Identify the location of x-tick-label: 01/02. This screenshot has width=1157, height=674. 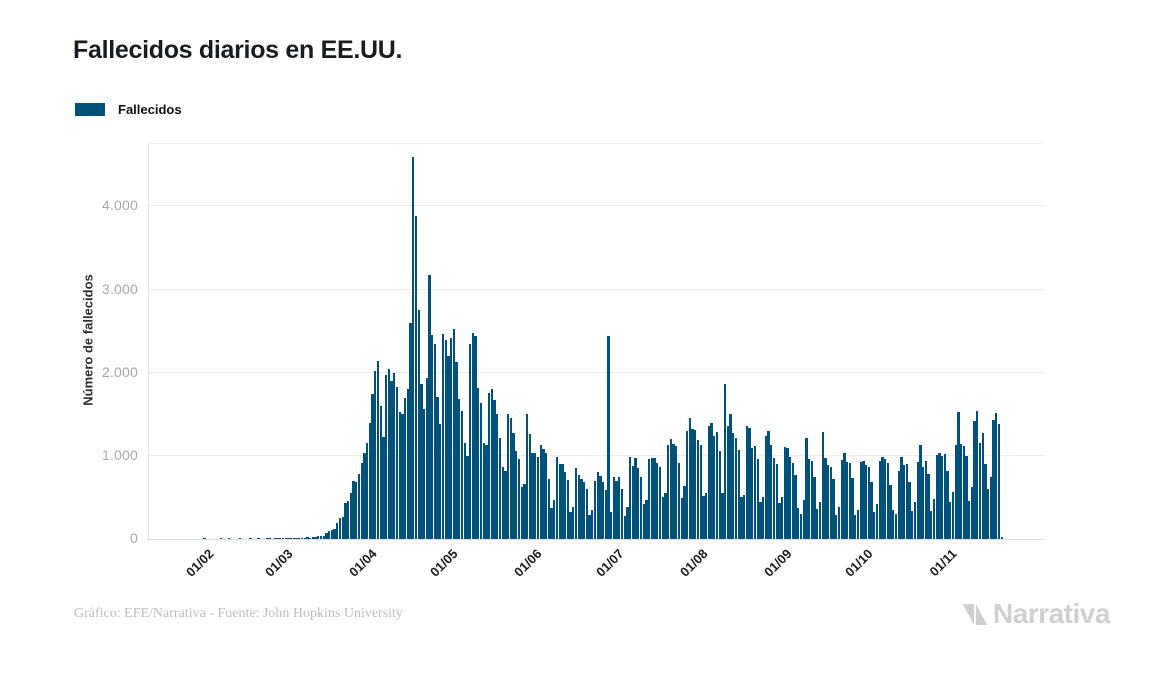
(200, 563).